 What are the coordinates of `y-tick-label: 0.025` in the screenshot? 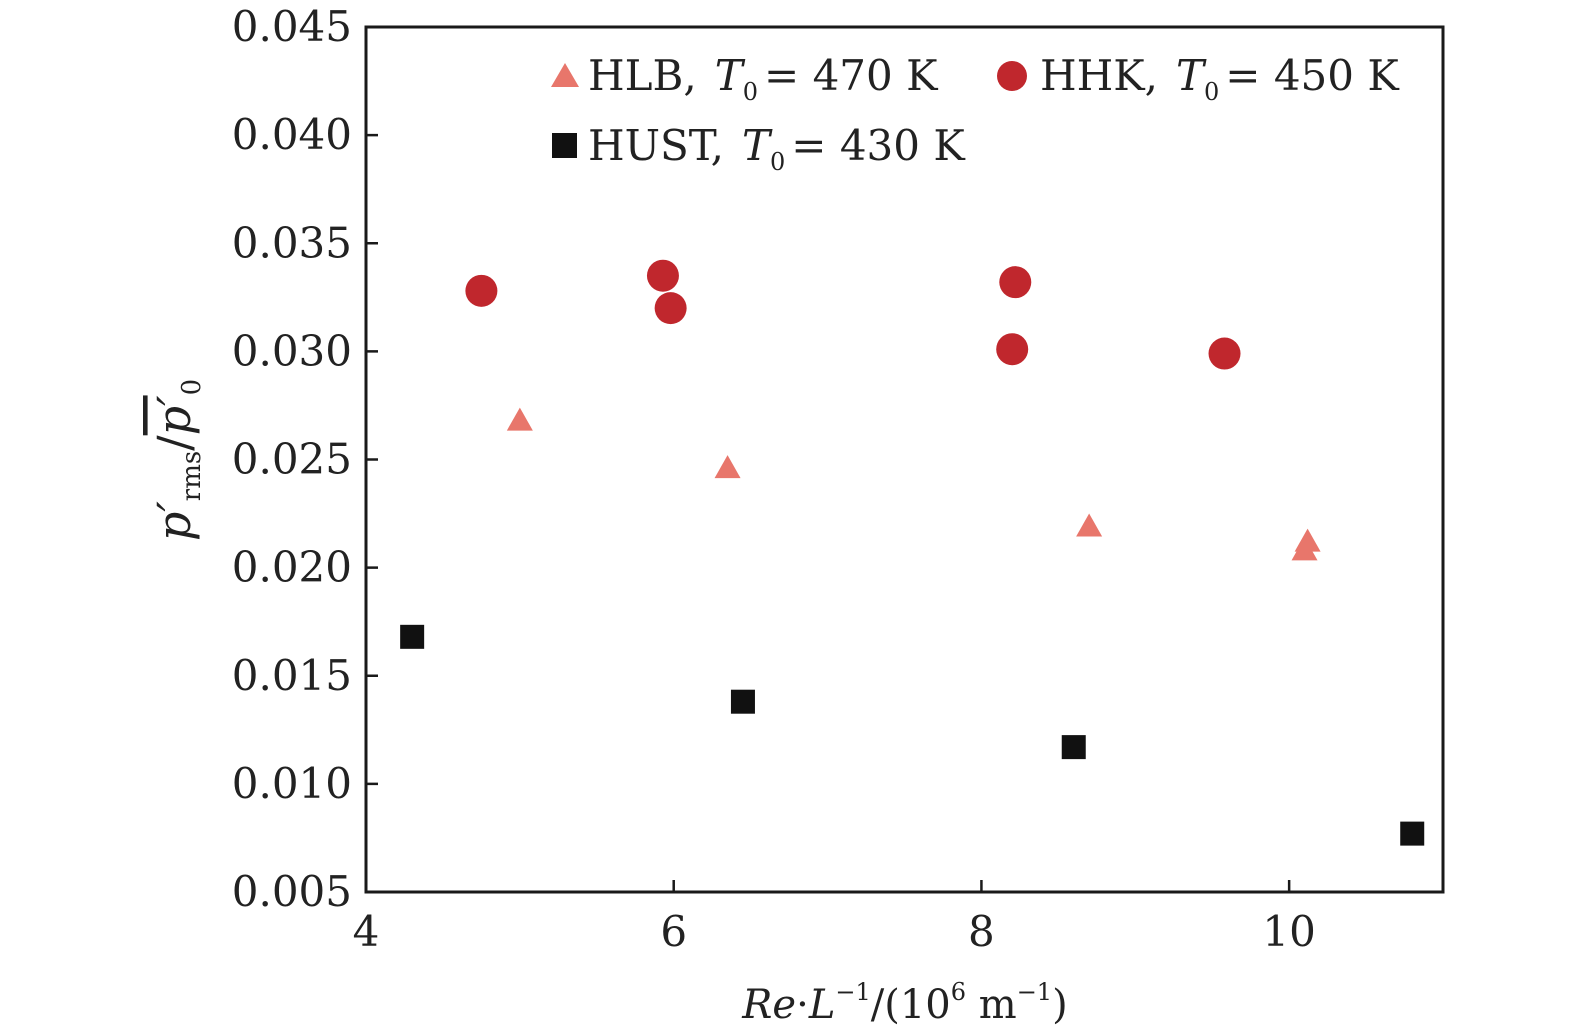 It's located at (292, 459).